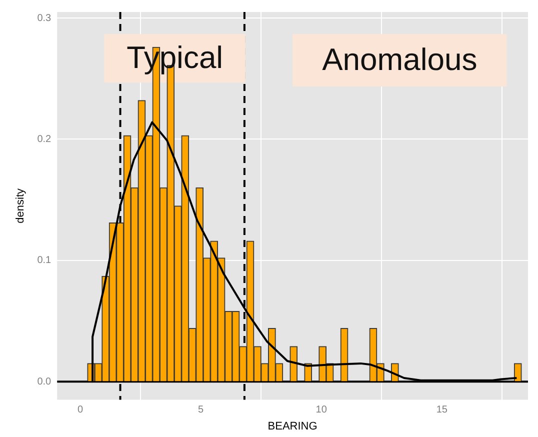 Image resolution: width=538 pixels, height=437 pixels. I want to click on annotation: Anomalous, so click(400, 59).